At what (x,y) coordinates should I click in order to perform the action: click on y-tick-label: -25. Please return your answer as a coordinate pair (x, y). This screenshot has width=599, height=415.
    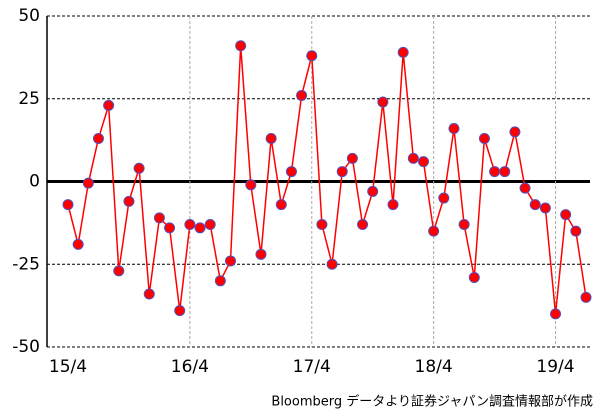
    Looking at the image, I should click on (26, 264).